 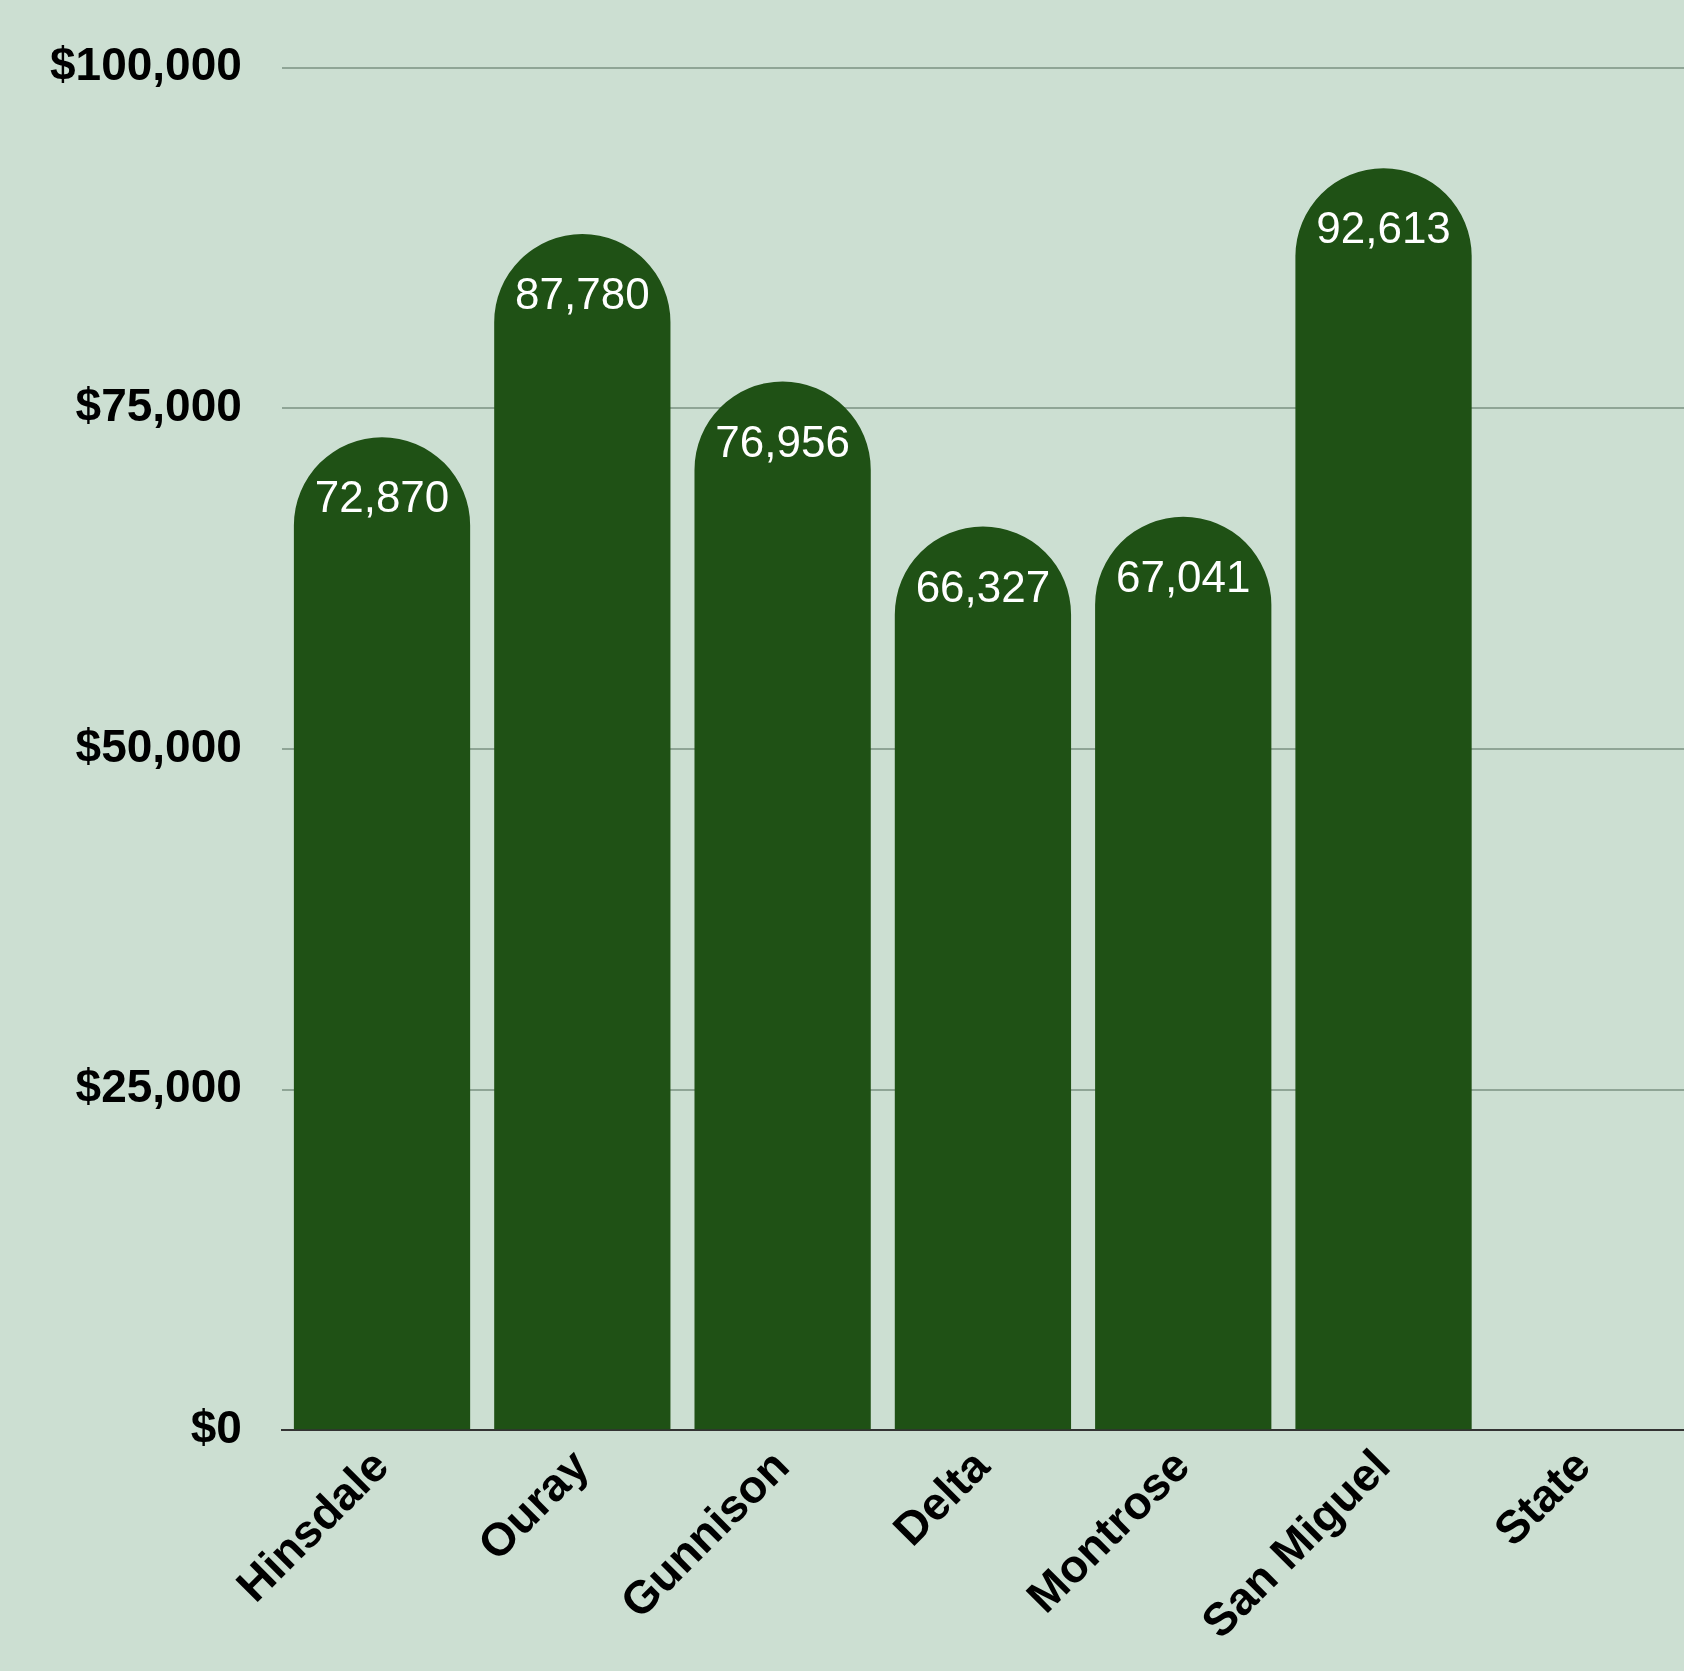 I want to click on data-label: 76,956, so click(x=782, y=441).